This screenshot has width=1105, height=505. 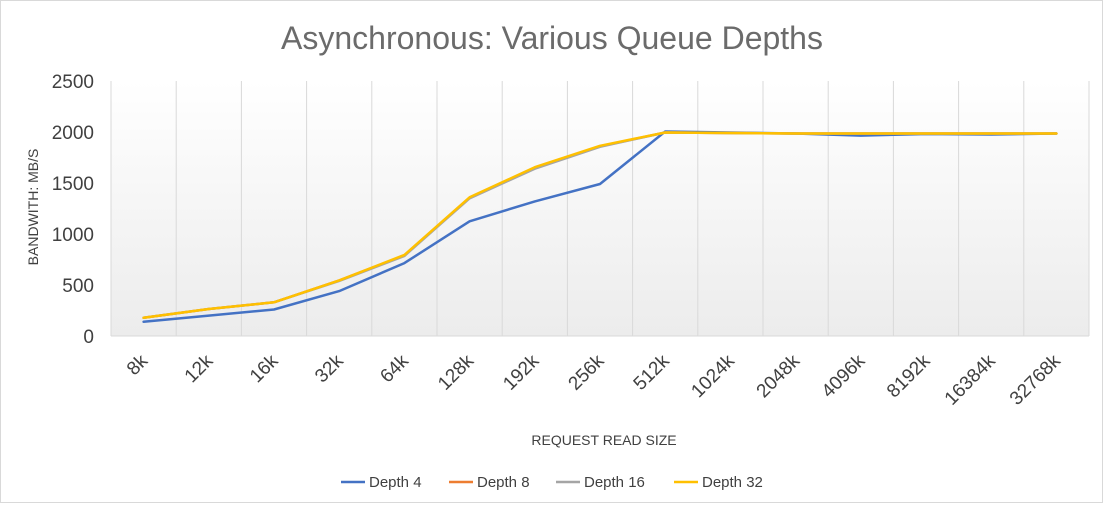 What do you see at coordinates (652, 372) in the screenshot?
I see `x-tick-label: 512k` at bounding box center [652, 372].